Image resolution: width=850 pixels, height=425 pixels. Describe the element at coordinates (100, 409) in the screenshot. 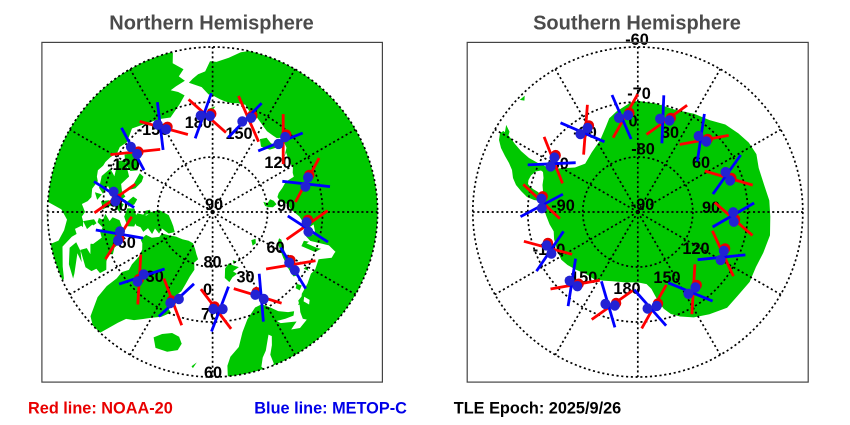

I see `svg-text: Red line: NOAA-20` at that location.